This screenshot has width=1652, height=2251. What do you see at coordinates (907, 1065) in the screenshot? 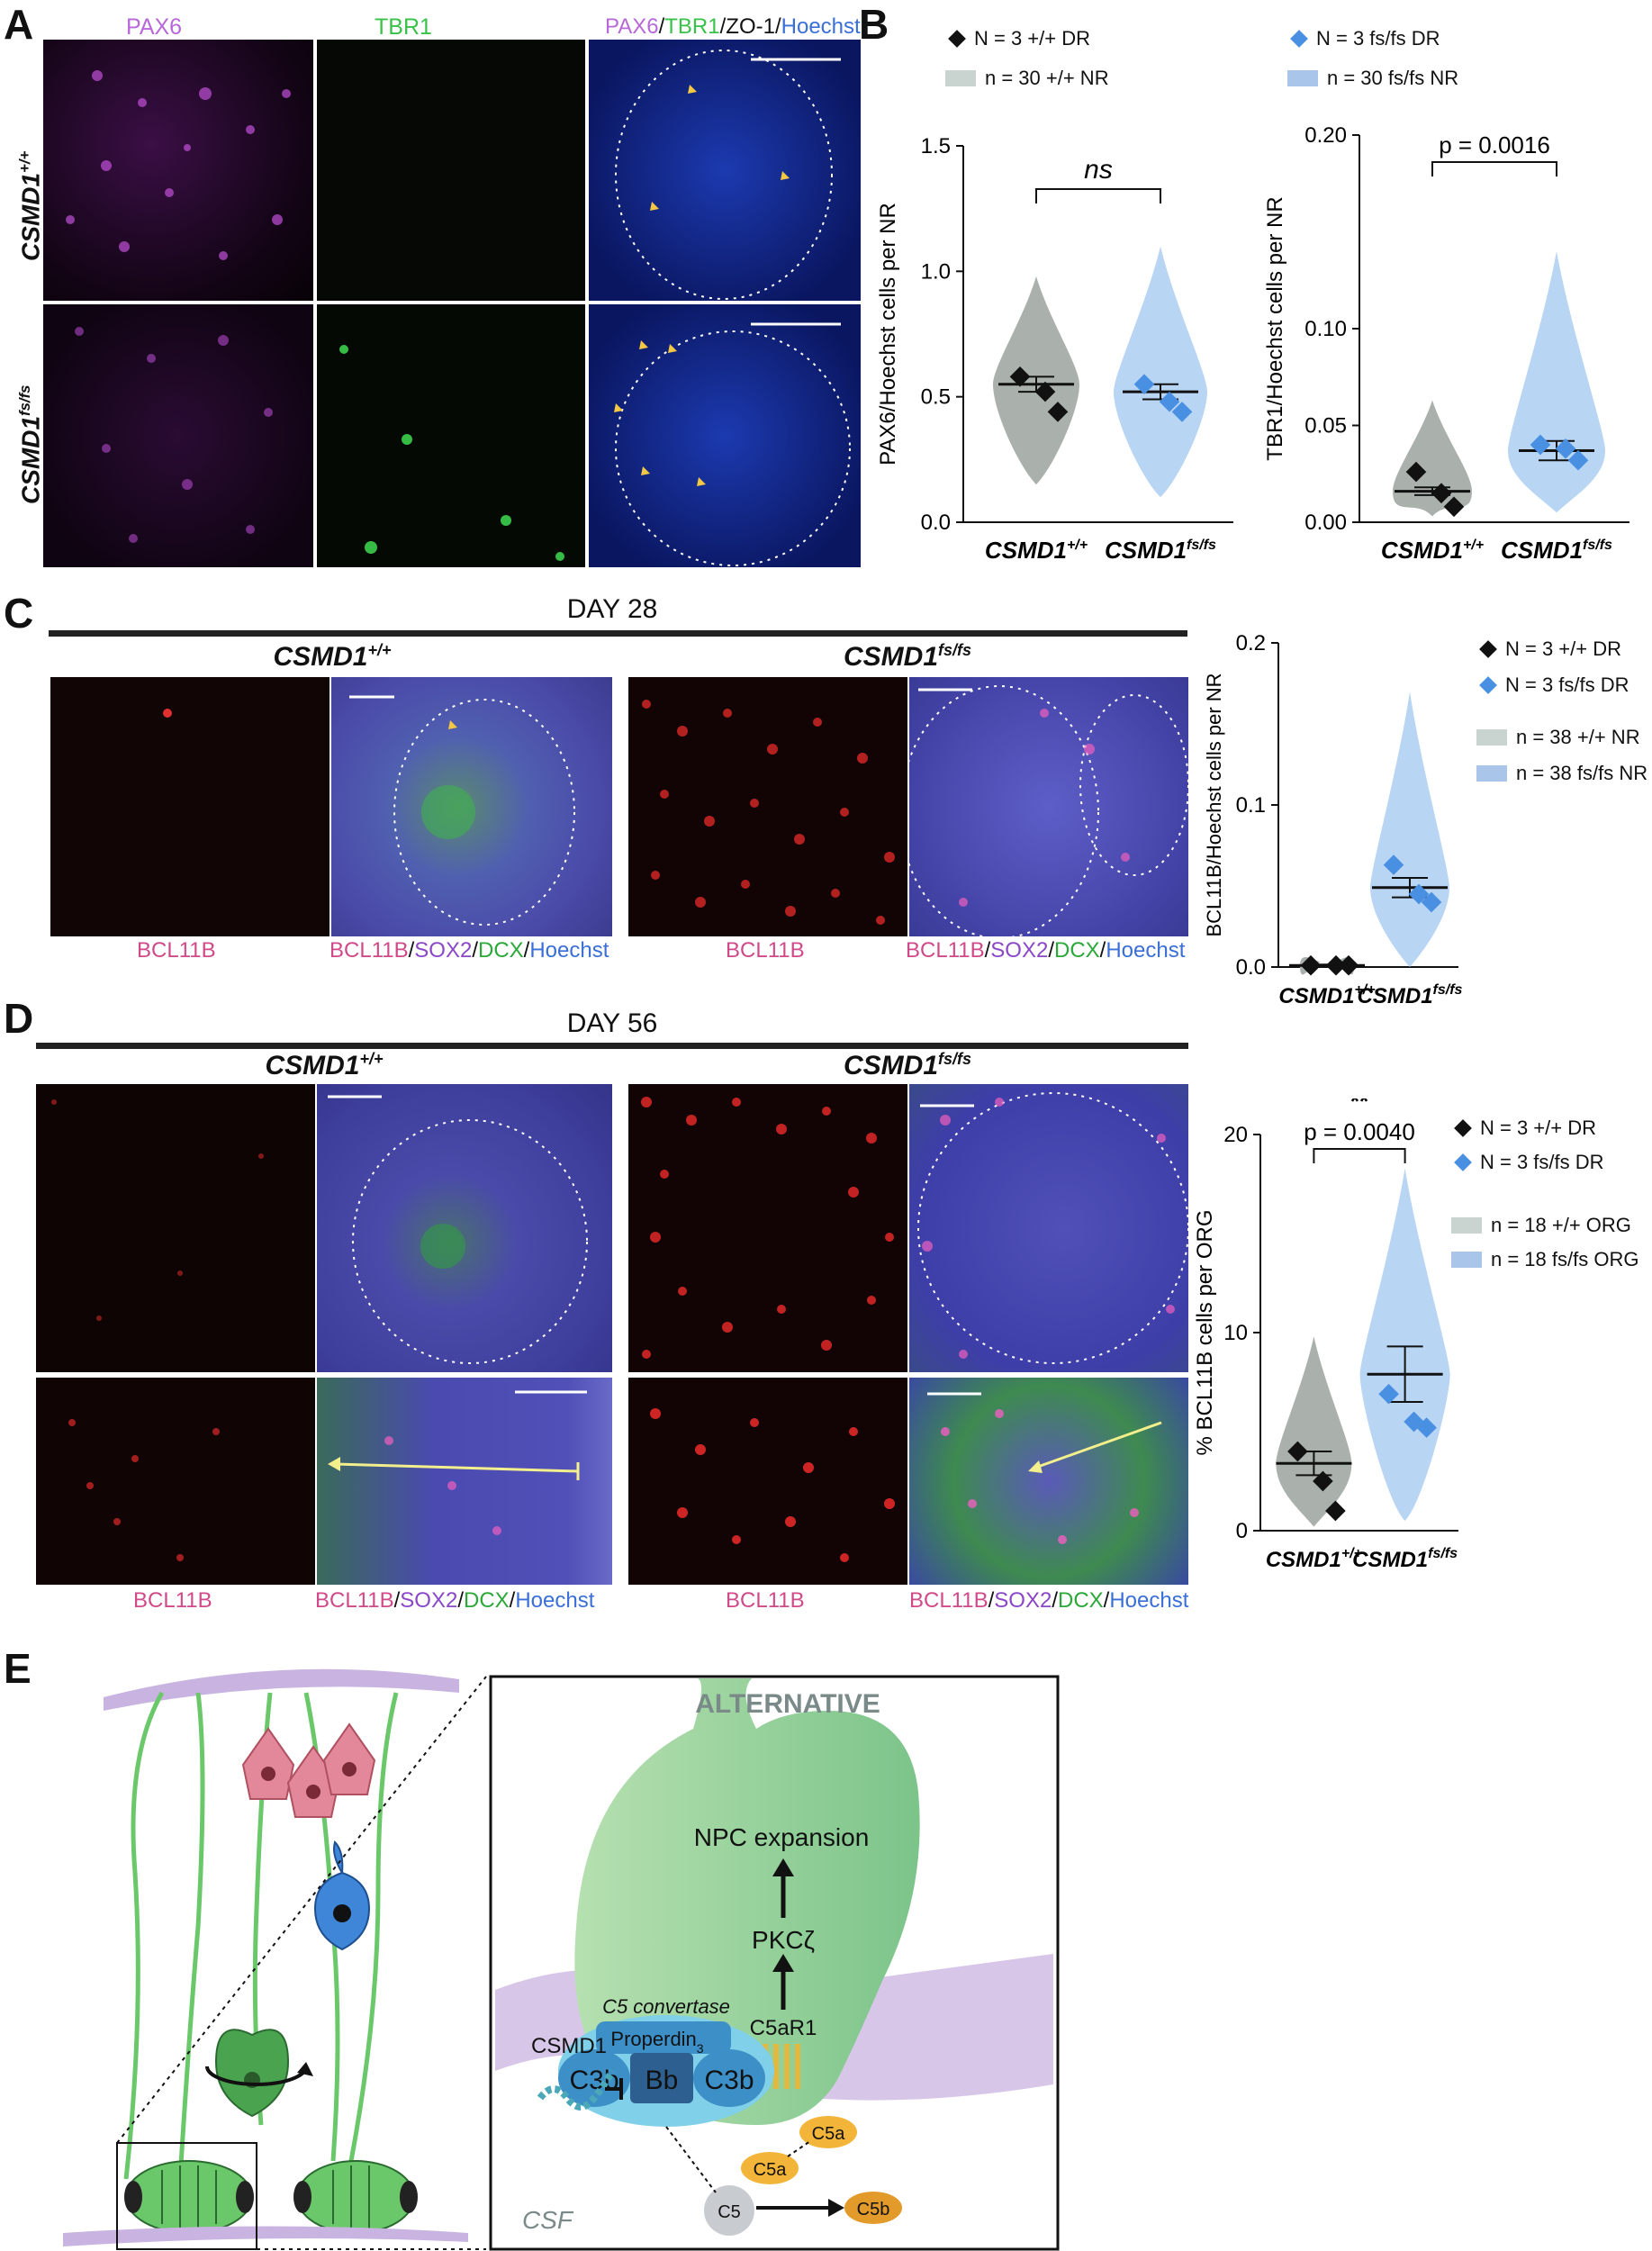
I see `genotype-d-mut: CSMD1fs/fs` at bounding box center [907, 1065].